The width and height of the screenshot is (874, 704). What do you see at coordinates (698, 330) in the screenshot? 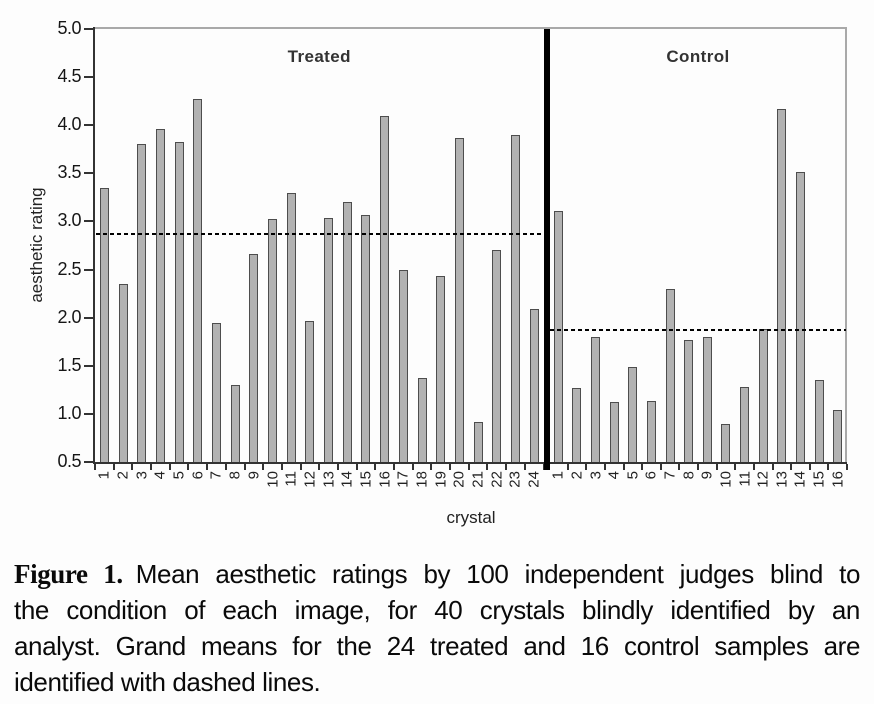
I see `mean-line-control` at bounding box center [698, 330].